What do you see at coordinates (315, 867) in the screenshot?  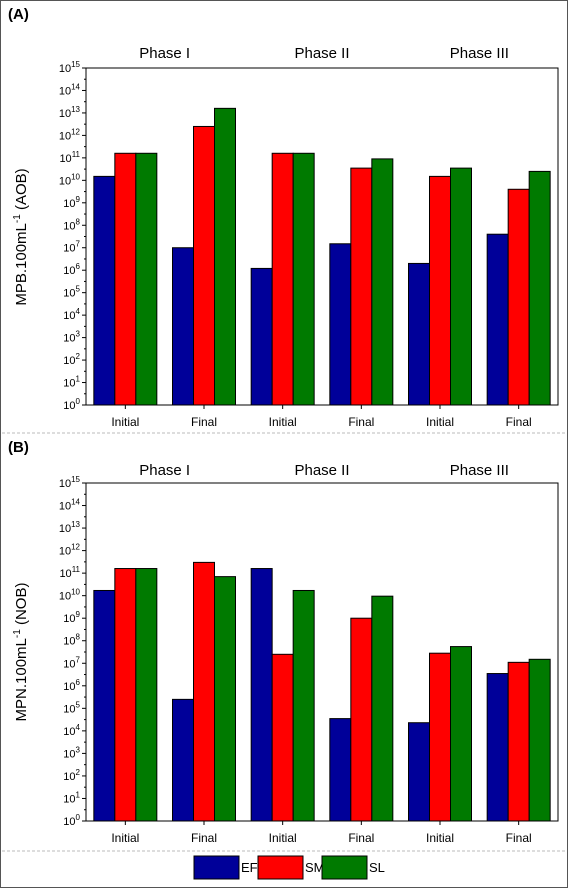 I see `legend-label-sm: SM` at bounding box center [315, 867].